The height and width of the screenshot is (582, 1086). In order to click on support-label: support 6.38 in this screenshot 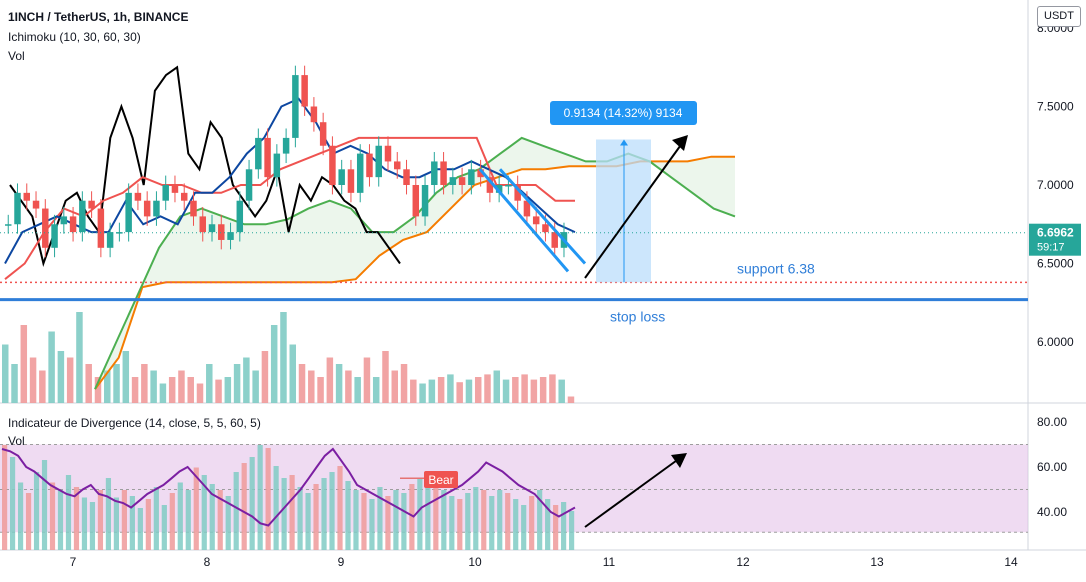, I will do `click(776, 268)`.